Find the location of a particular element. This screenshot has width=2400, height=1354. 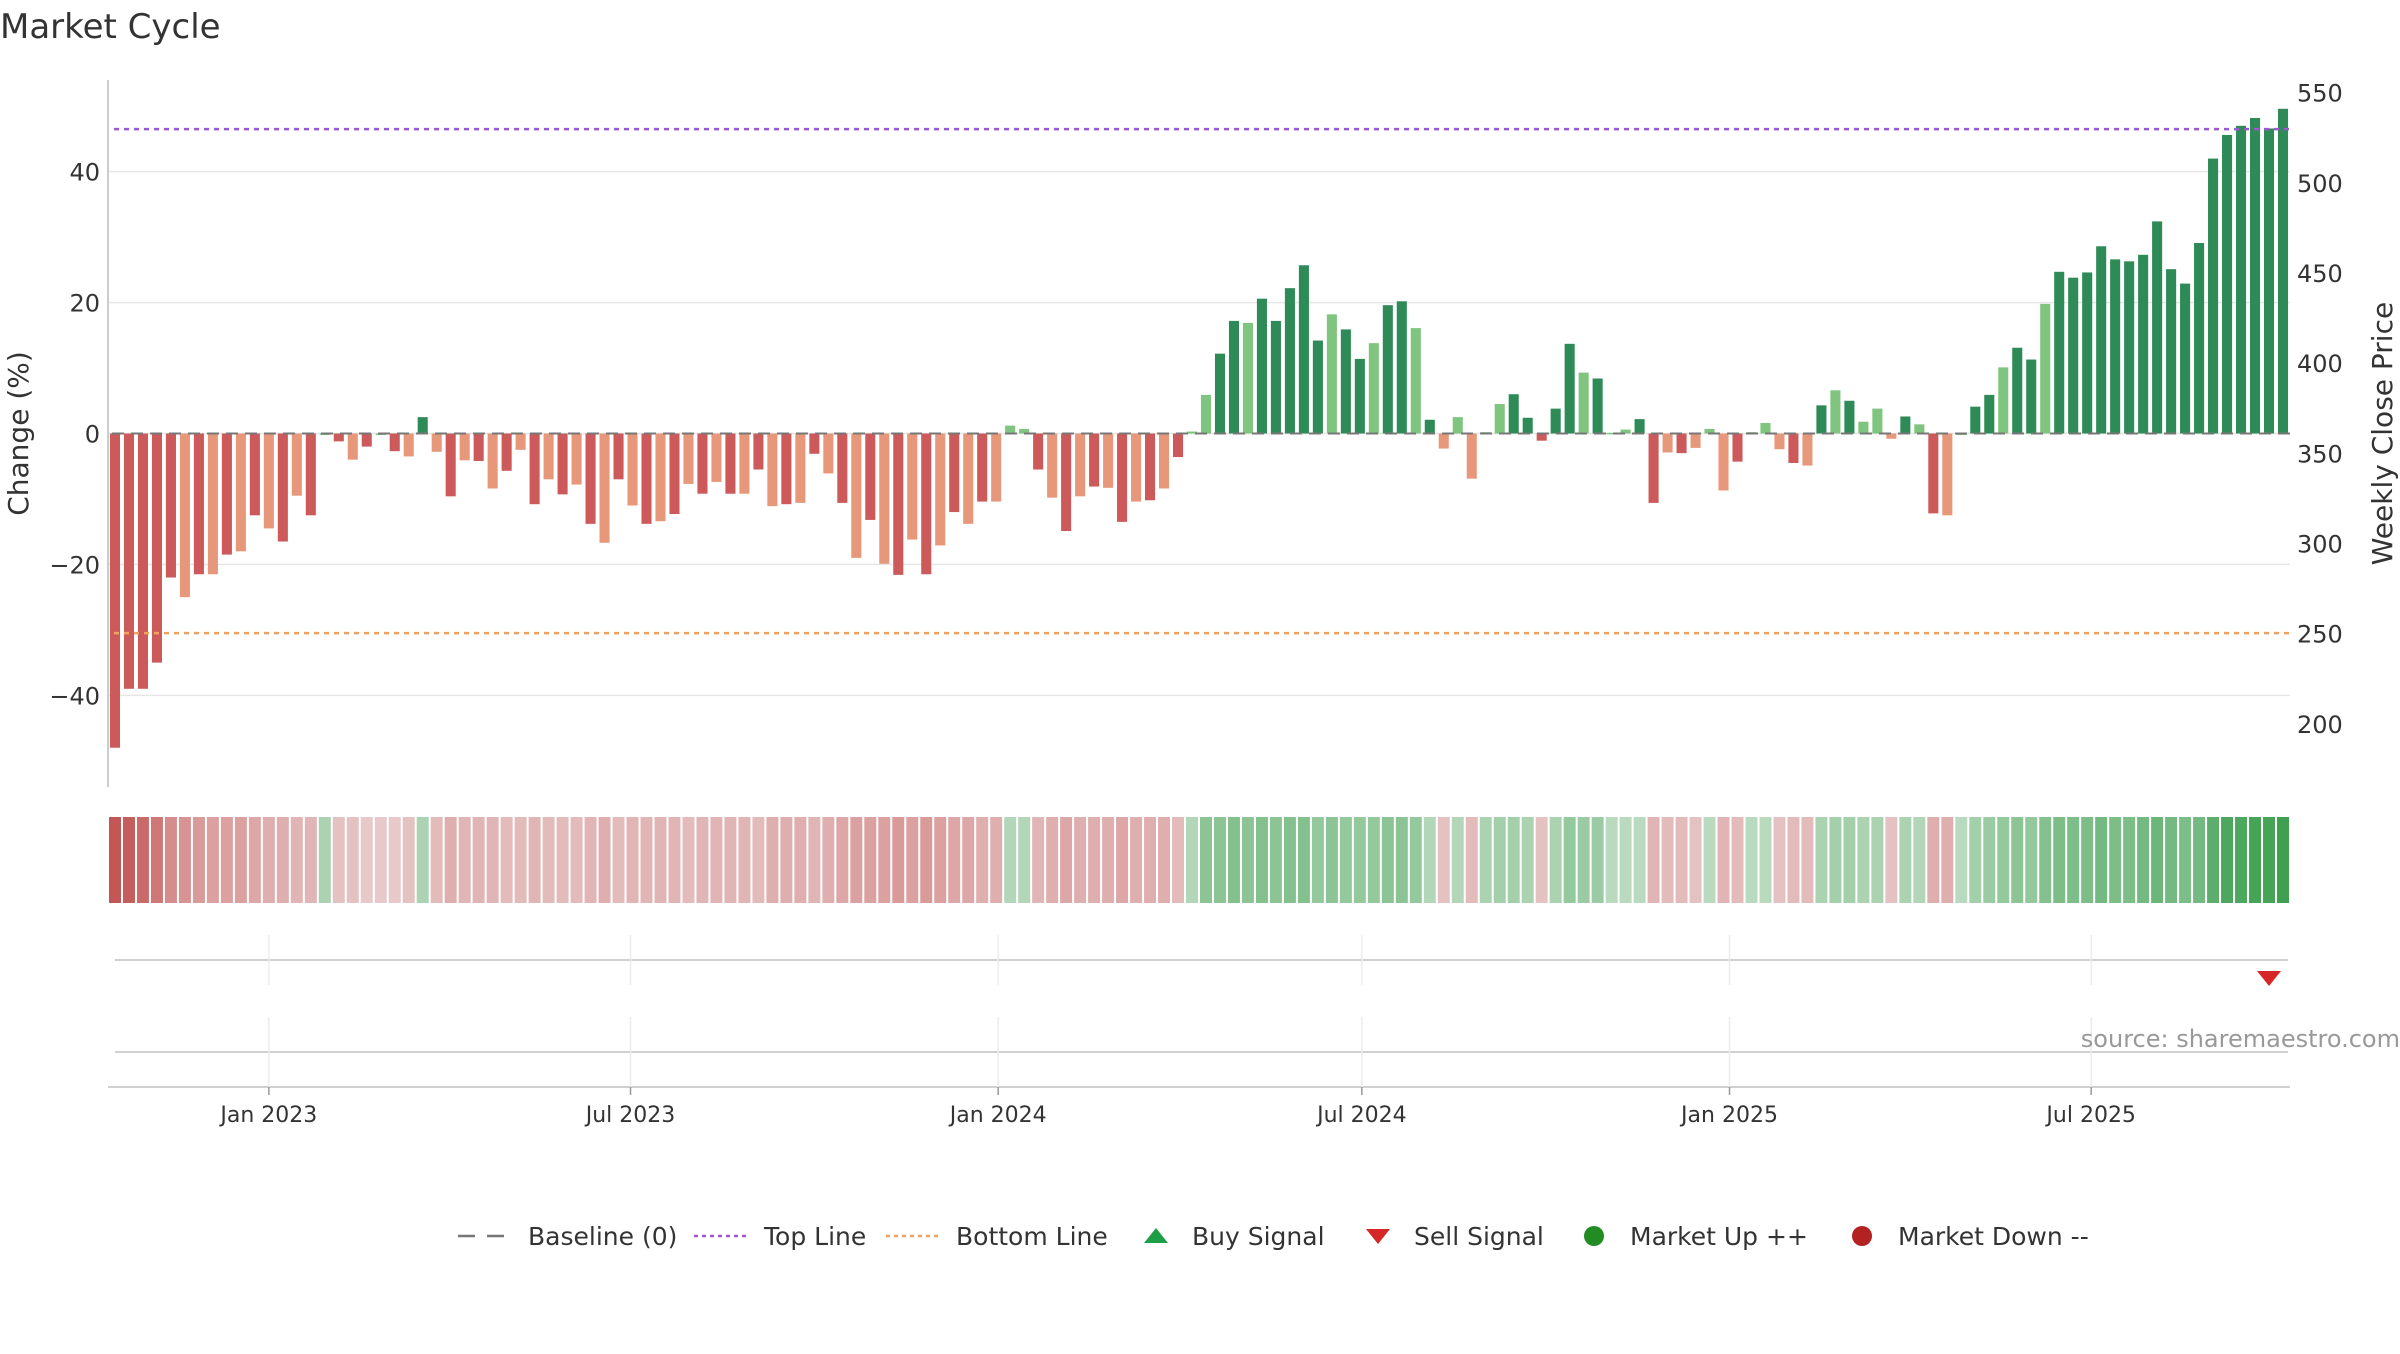

y-left-tick-label: 20 is located at coordinates (84, 304).